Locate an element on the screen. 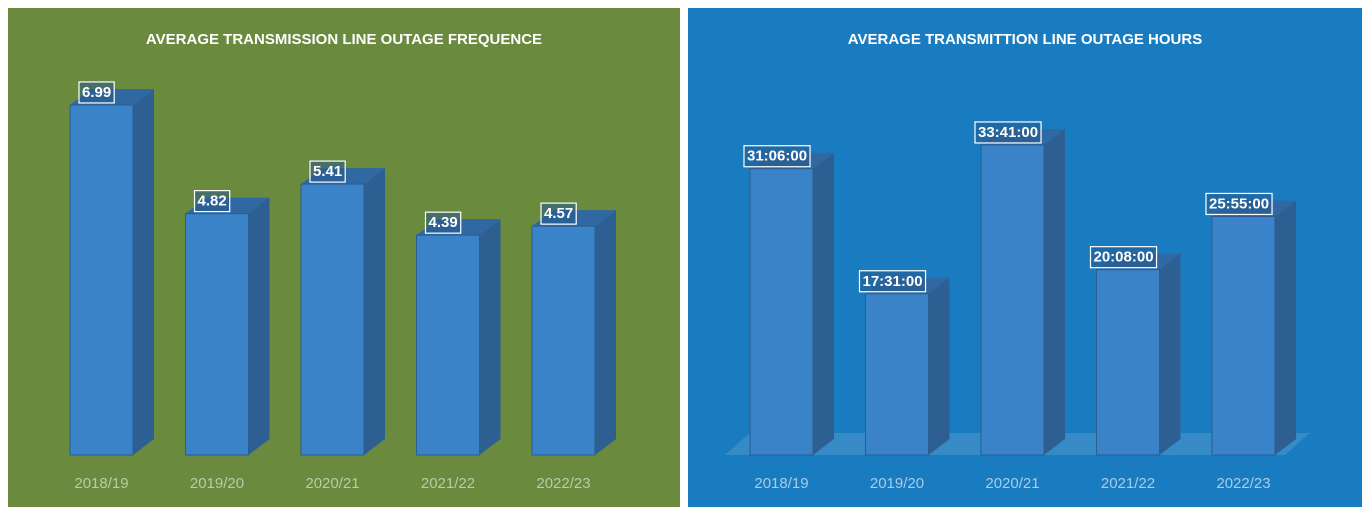 Image resolution: width=1368 pixels, height=507 pixels. value-label: 5.41 is located at coordinates (327, 171).